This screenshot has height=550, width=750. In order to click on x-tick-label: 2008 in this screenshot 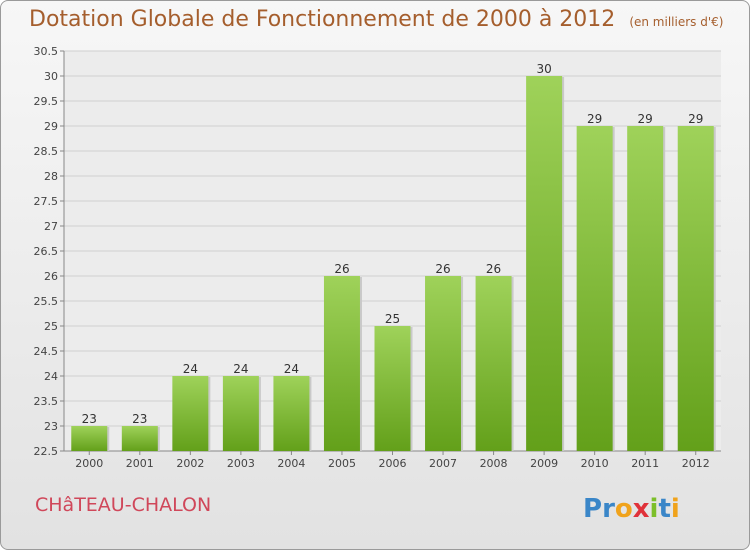, I will do `click(494, 463)`.